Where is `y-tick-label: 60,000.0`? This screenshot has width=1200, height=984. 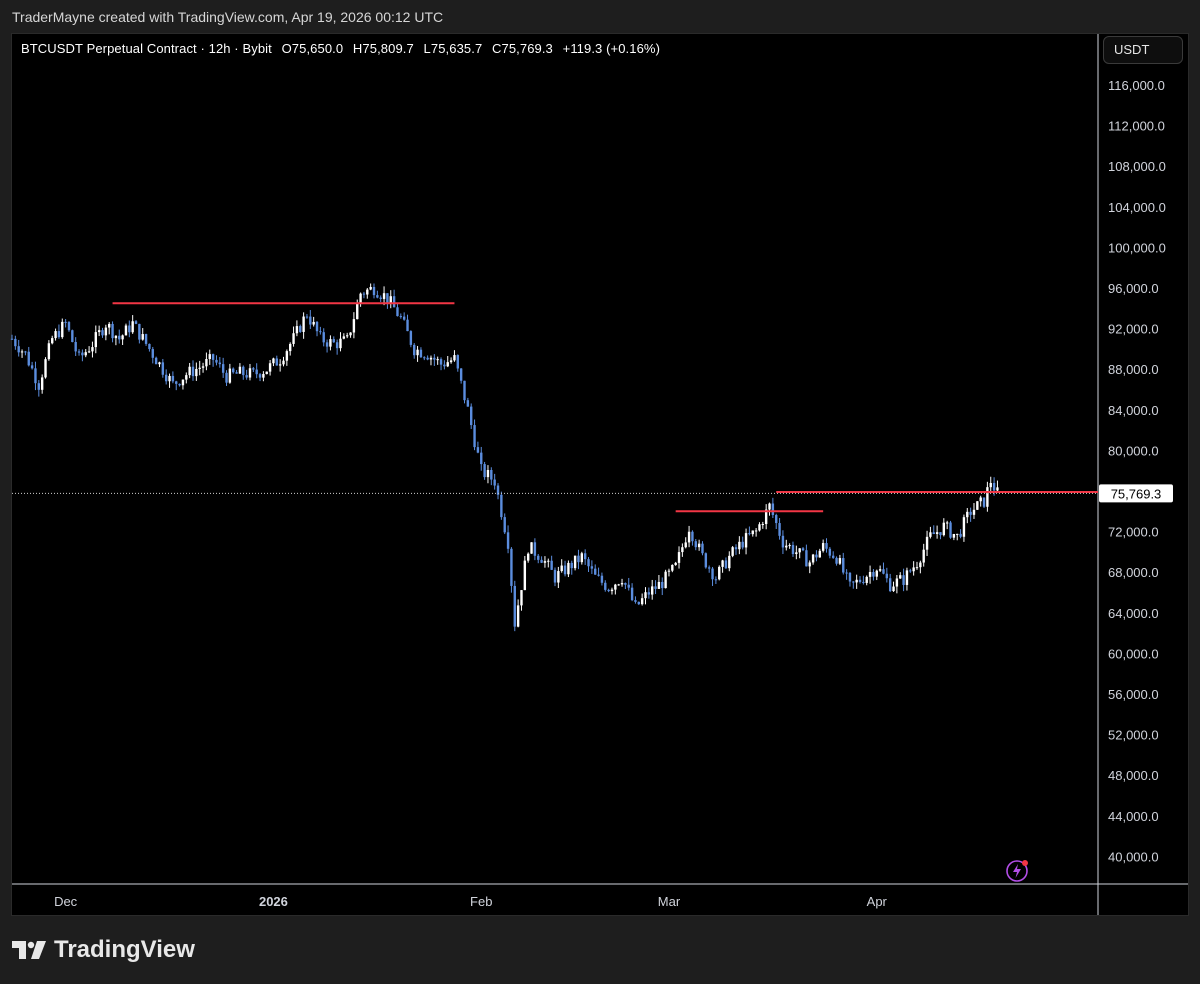 y-tick-label: 60,000.0 is located at coordinates (1133, 653).